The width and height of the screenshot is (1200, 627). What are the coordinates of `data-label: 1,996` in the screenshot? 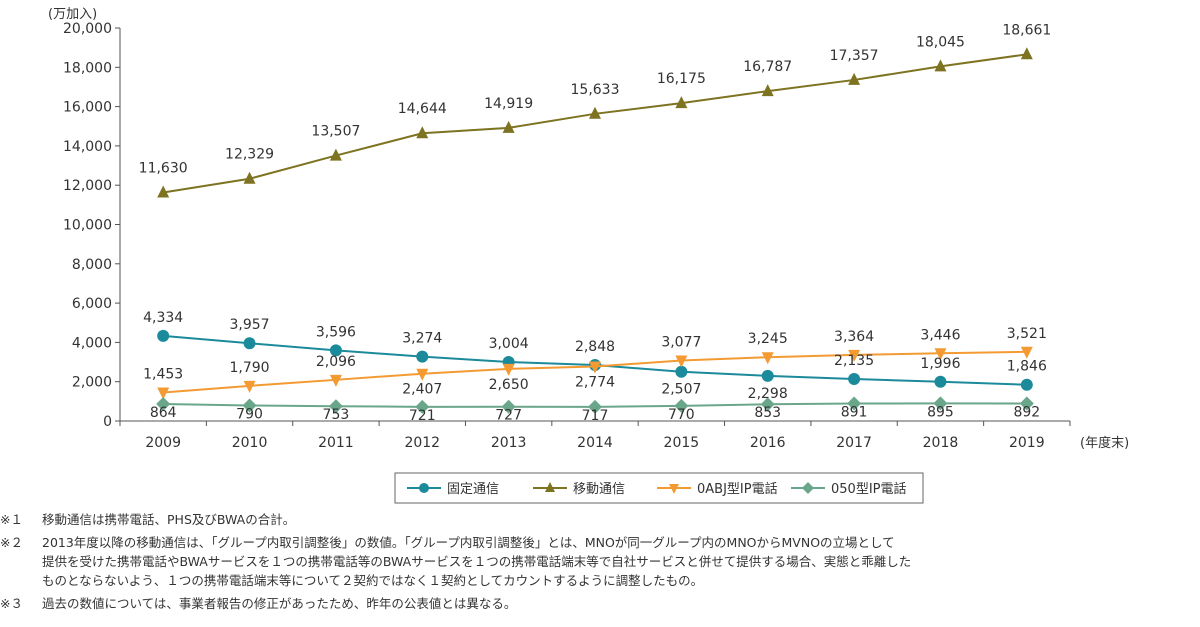 It's located at (940, 364).